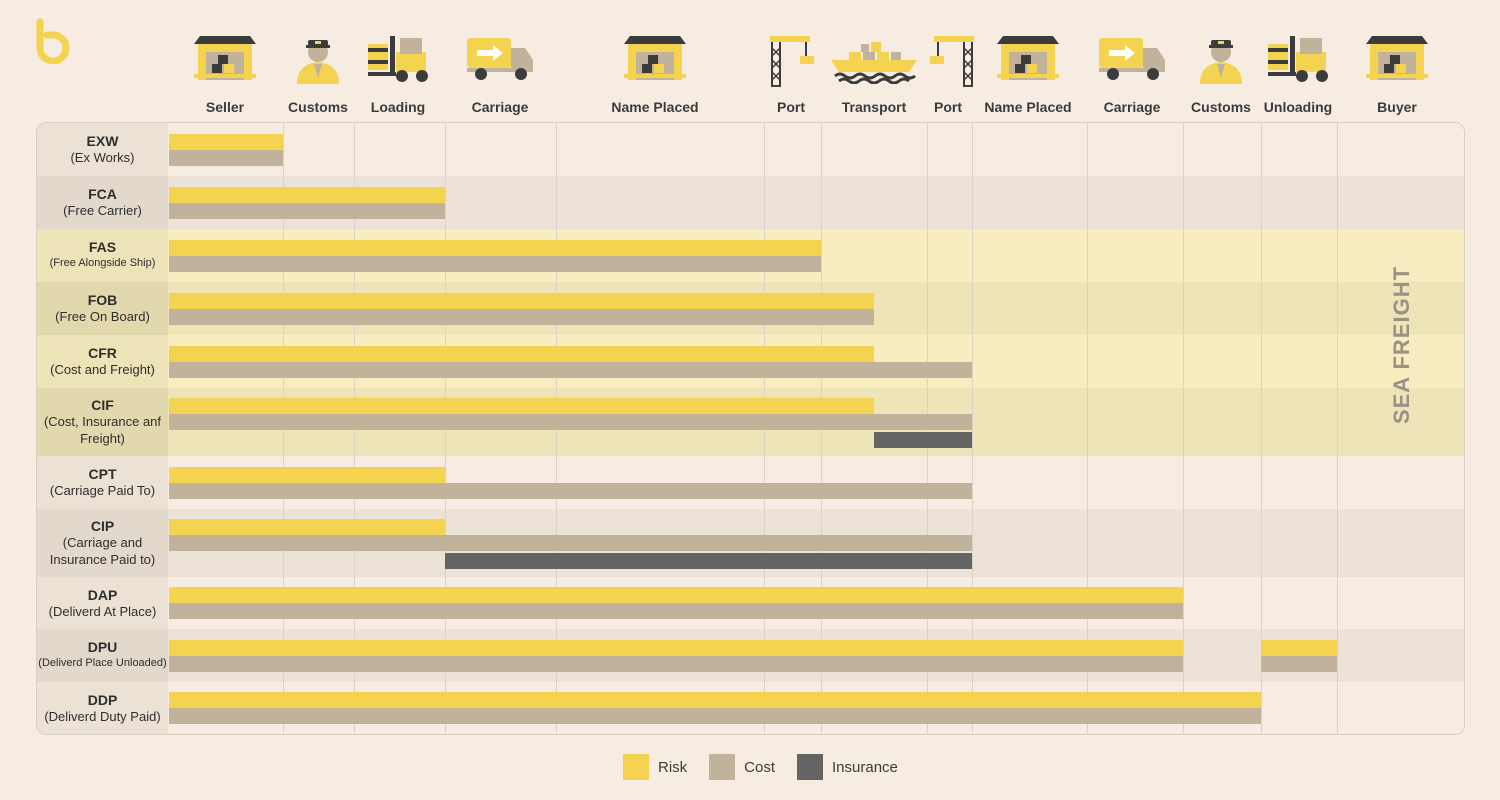 The height and width of the screenshot is (800, 1500). Describe the element at coordinates (673, 767) in the screenshot. I see `legend-label-risk: Risk` at that location.